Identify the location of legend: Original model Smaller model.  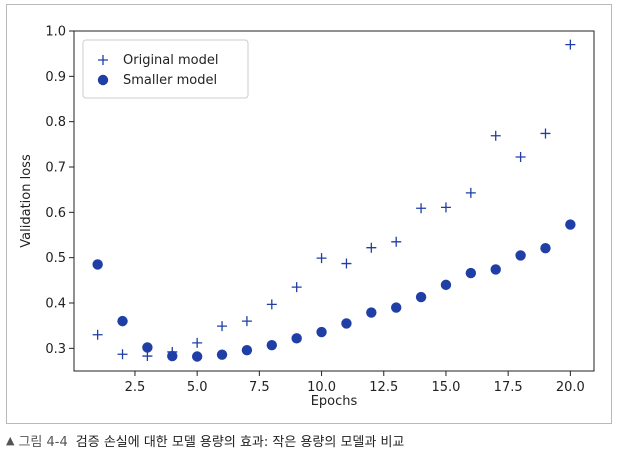
(165, 69).